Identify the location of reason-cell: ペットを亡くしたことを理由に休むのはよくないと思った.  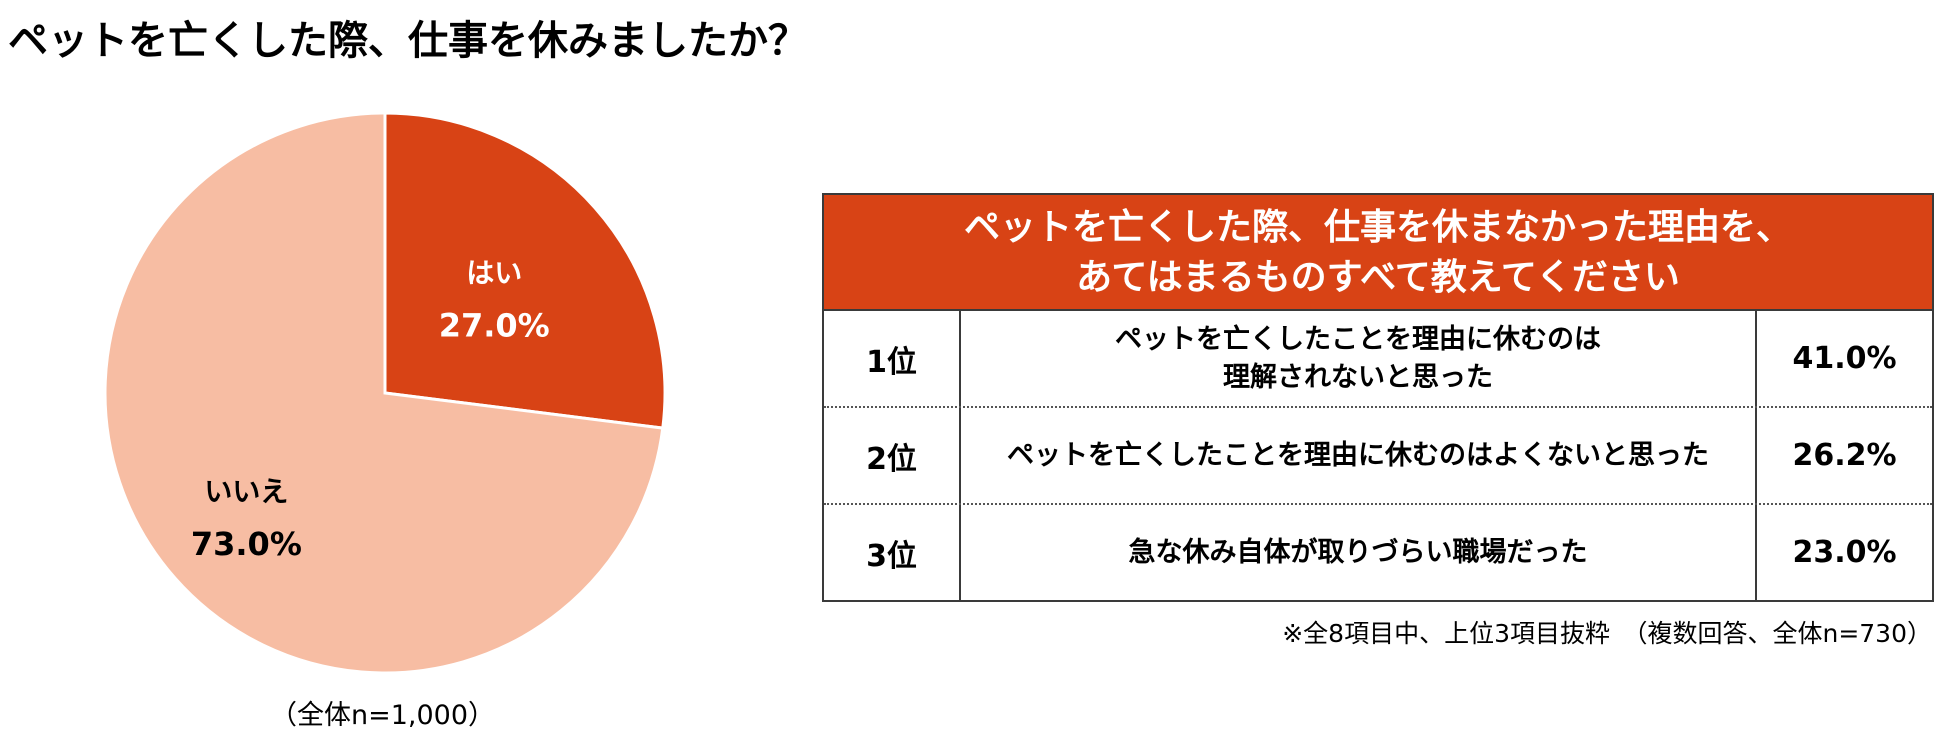
(1359, 455).